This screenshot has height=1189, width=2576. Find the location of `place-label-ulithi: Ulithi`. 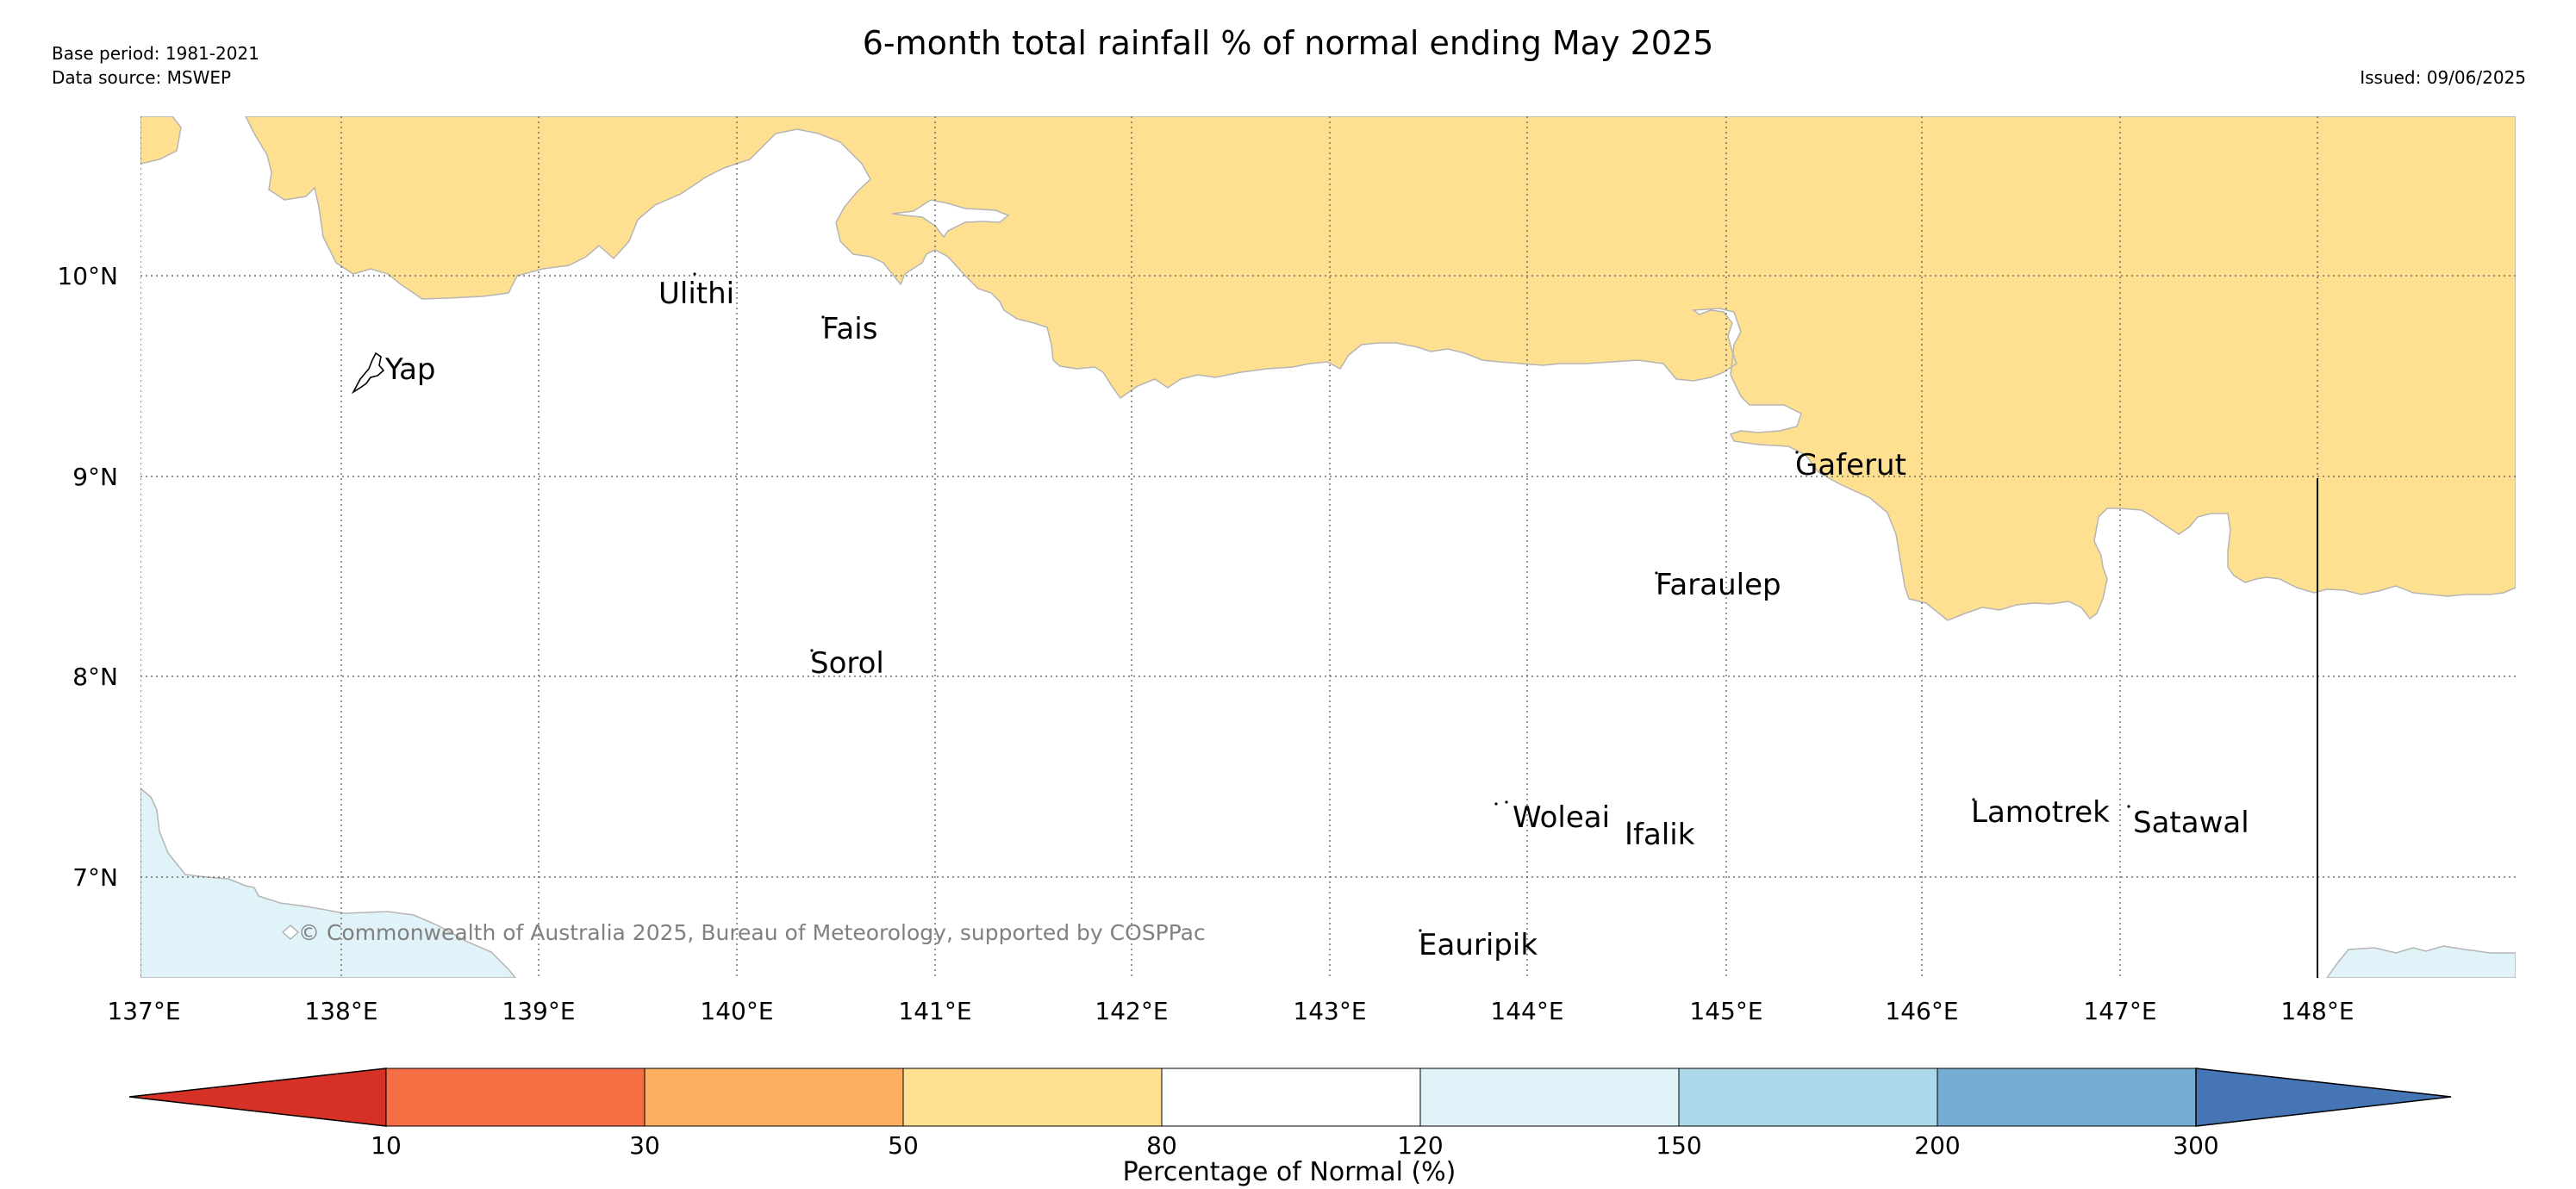

place-label-ulithi: Ulithi is located at coordinates (696, 294).